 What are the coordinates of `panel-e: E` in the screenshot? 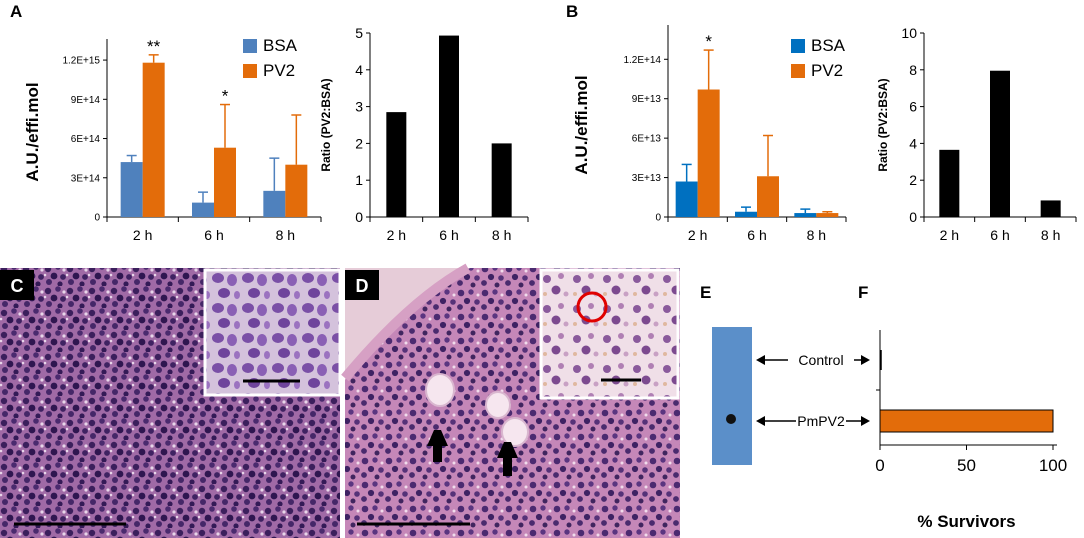 It's located at (726, 374).